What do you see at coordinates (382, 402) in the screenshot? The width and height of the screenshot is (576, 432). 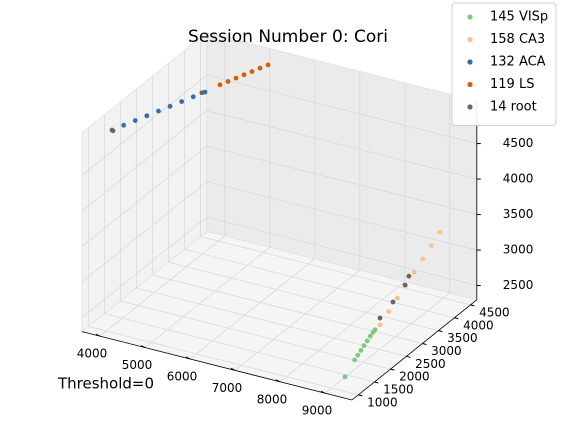 I see `y-tick-label: 1000` at bounding box center [382, 402].